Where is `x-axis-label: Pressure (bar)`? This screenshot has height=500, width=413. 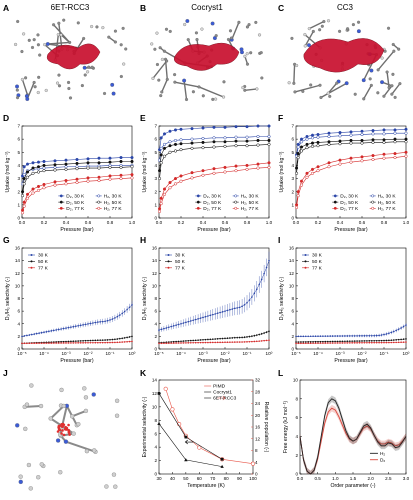 x-axis-label: Pressure (bar) is located at coordinates (350, 361).